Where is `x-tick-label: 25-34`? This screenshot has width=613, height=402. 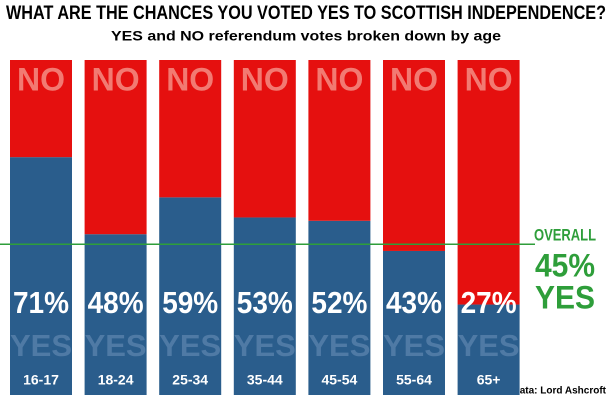 x-tick-label: 25-34 is located at coordinates (190, 380).